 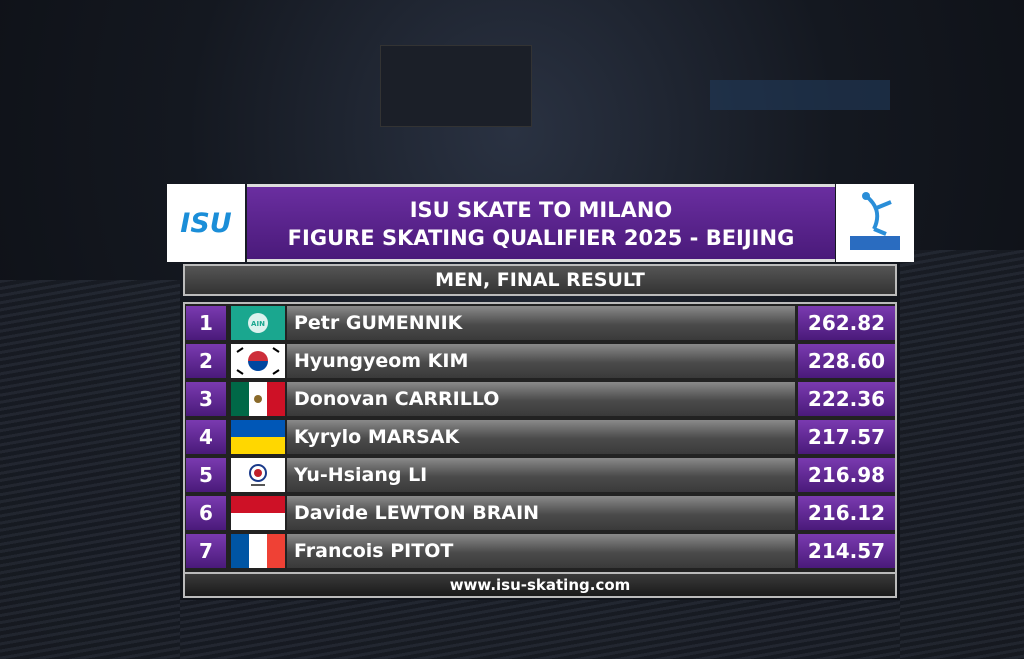 I want to click on rank: 2, so click(x=206, y=361).